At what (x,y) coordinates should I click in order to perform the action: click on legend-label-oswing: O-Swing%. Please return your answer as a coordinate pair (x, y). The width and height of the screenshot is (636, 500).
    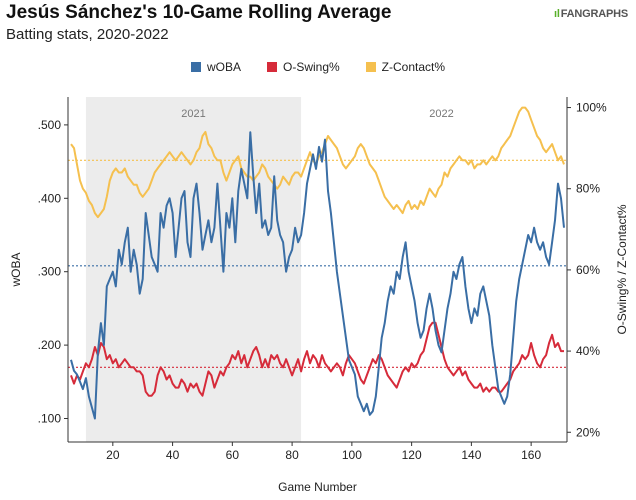
    Looking at the image, I should click on (311, 67).